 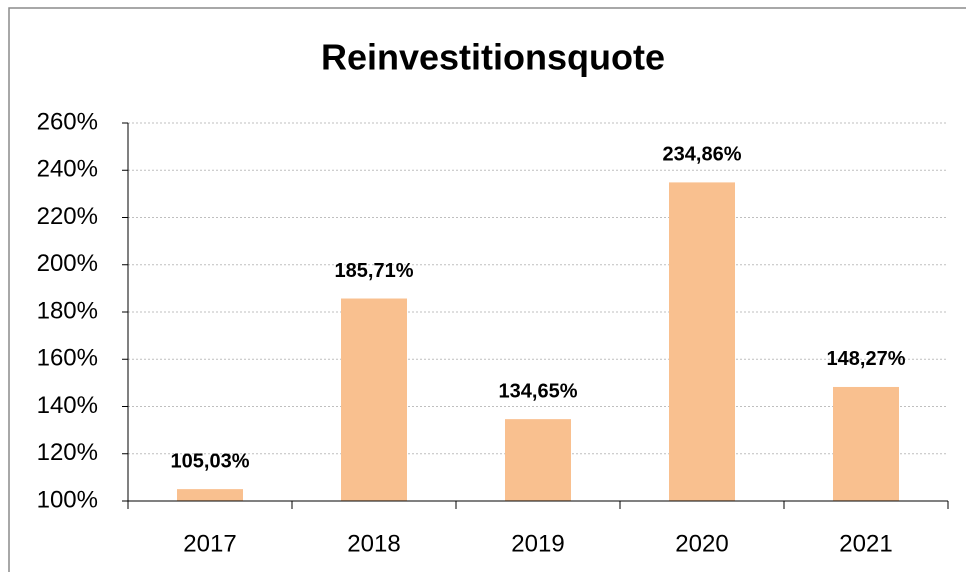 What do you see at coordinates (67, 169) in the screenshot?
I see `y-tick-label: 240%` at bounding box center [67, 169].